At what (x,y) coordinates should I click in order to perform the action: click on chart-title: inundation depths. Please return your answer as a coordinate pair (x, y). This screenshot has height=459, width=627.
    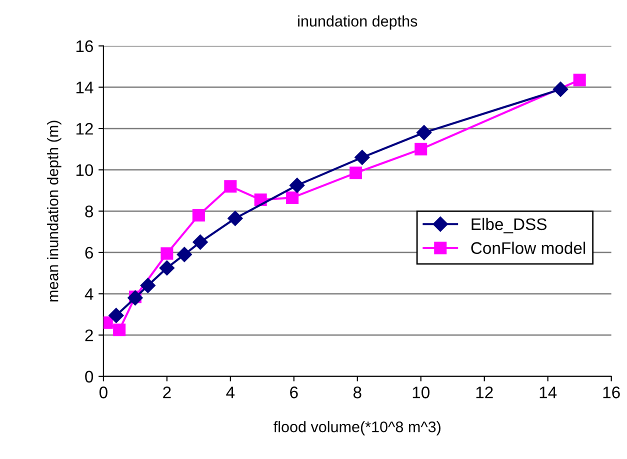
    Looking at the image, I should click on (358, 22).